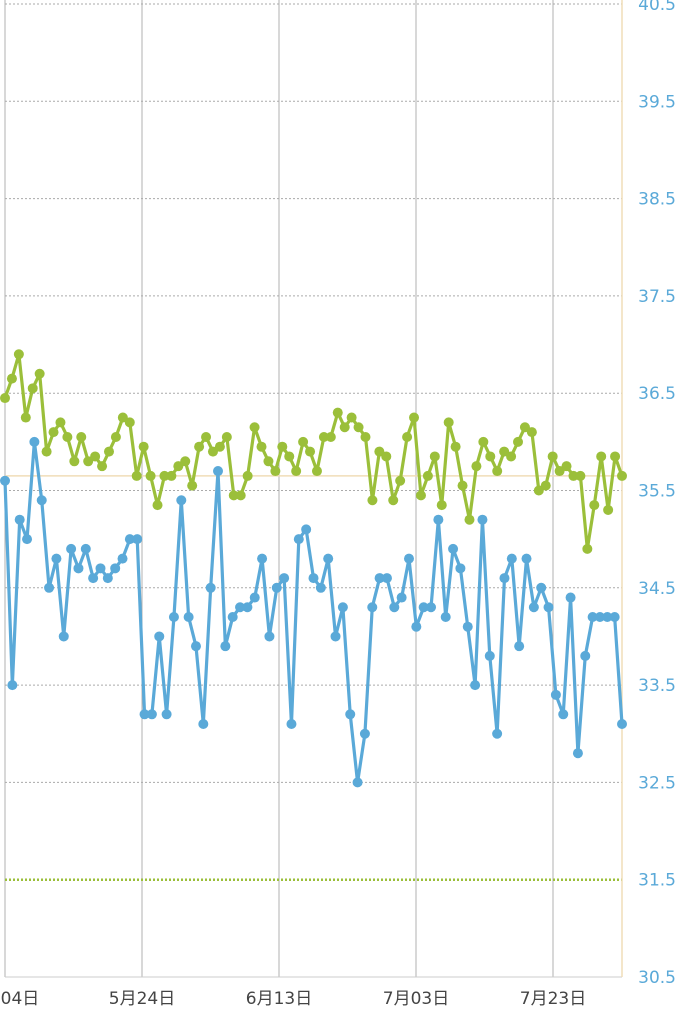 The width and height of the screenshot is (684, 1028). I want to click on y-tick-label: 34.5, so click(657, 589).